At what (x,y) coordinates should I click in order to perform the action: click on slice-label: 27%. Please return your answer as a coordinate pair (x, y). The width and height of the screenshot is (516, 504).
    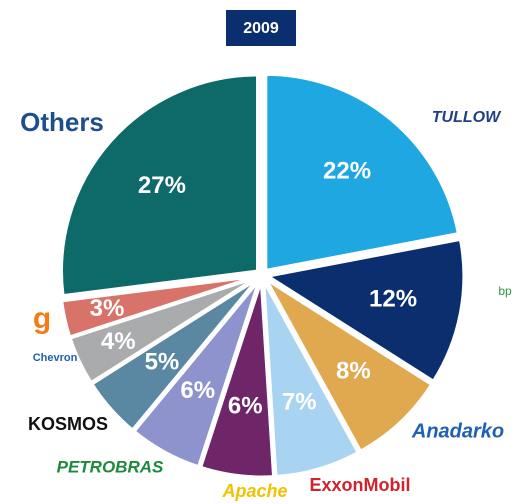
    Looking at the image, I should click on (162, 185).